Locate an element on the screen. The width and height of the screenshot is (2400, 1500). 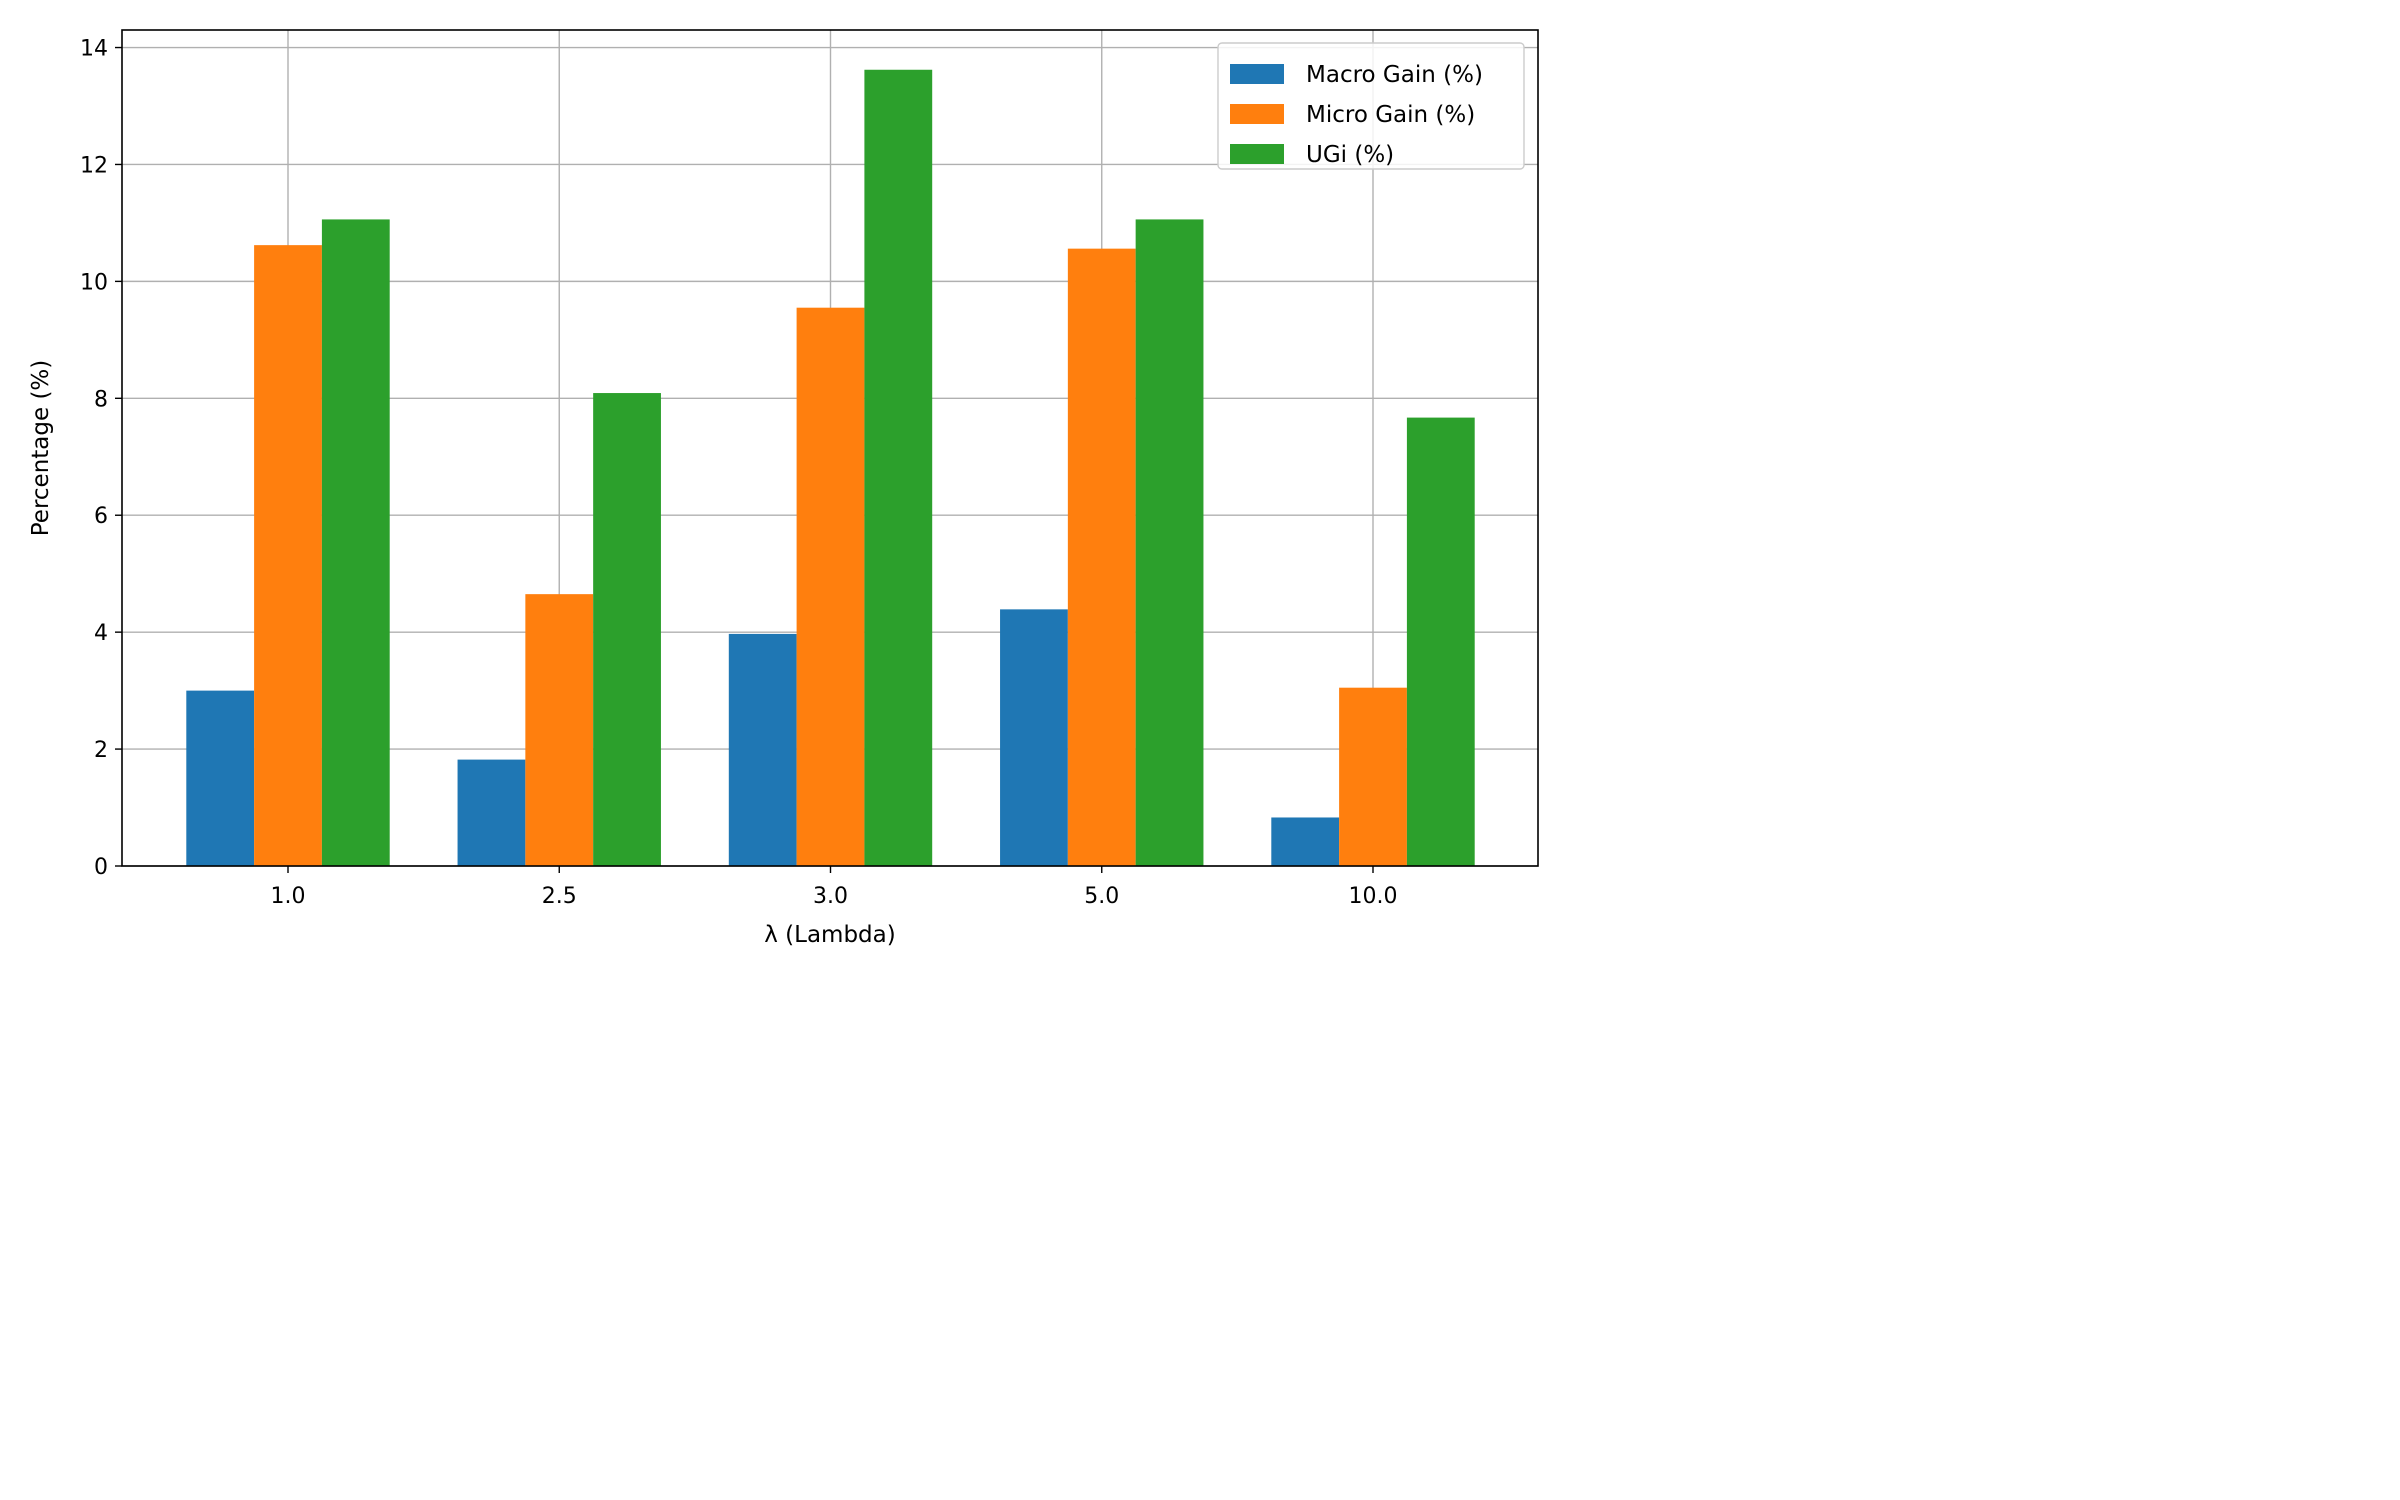
x-axis-ticks: 1.0 2.5 3.0 5.0 10.0 is located at coordinates (834, 887).